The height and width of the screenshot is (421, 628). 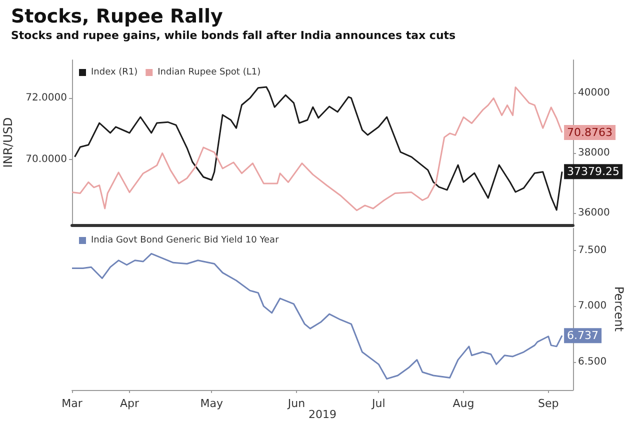 What do you see at coordinates (463, 403) in the screenshot?
I see `x-tick-label: Aug` at bounding box center [463, 403].